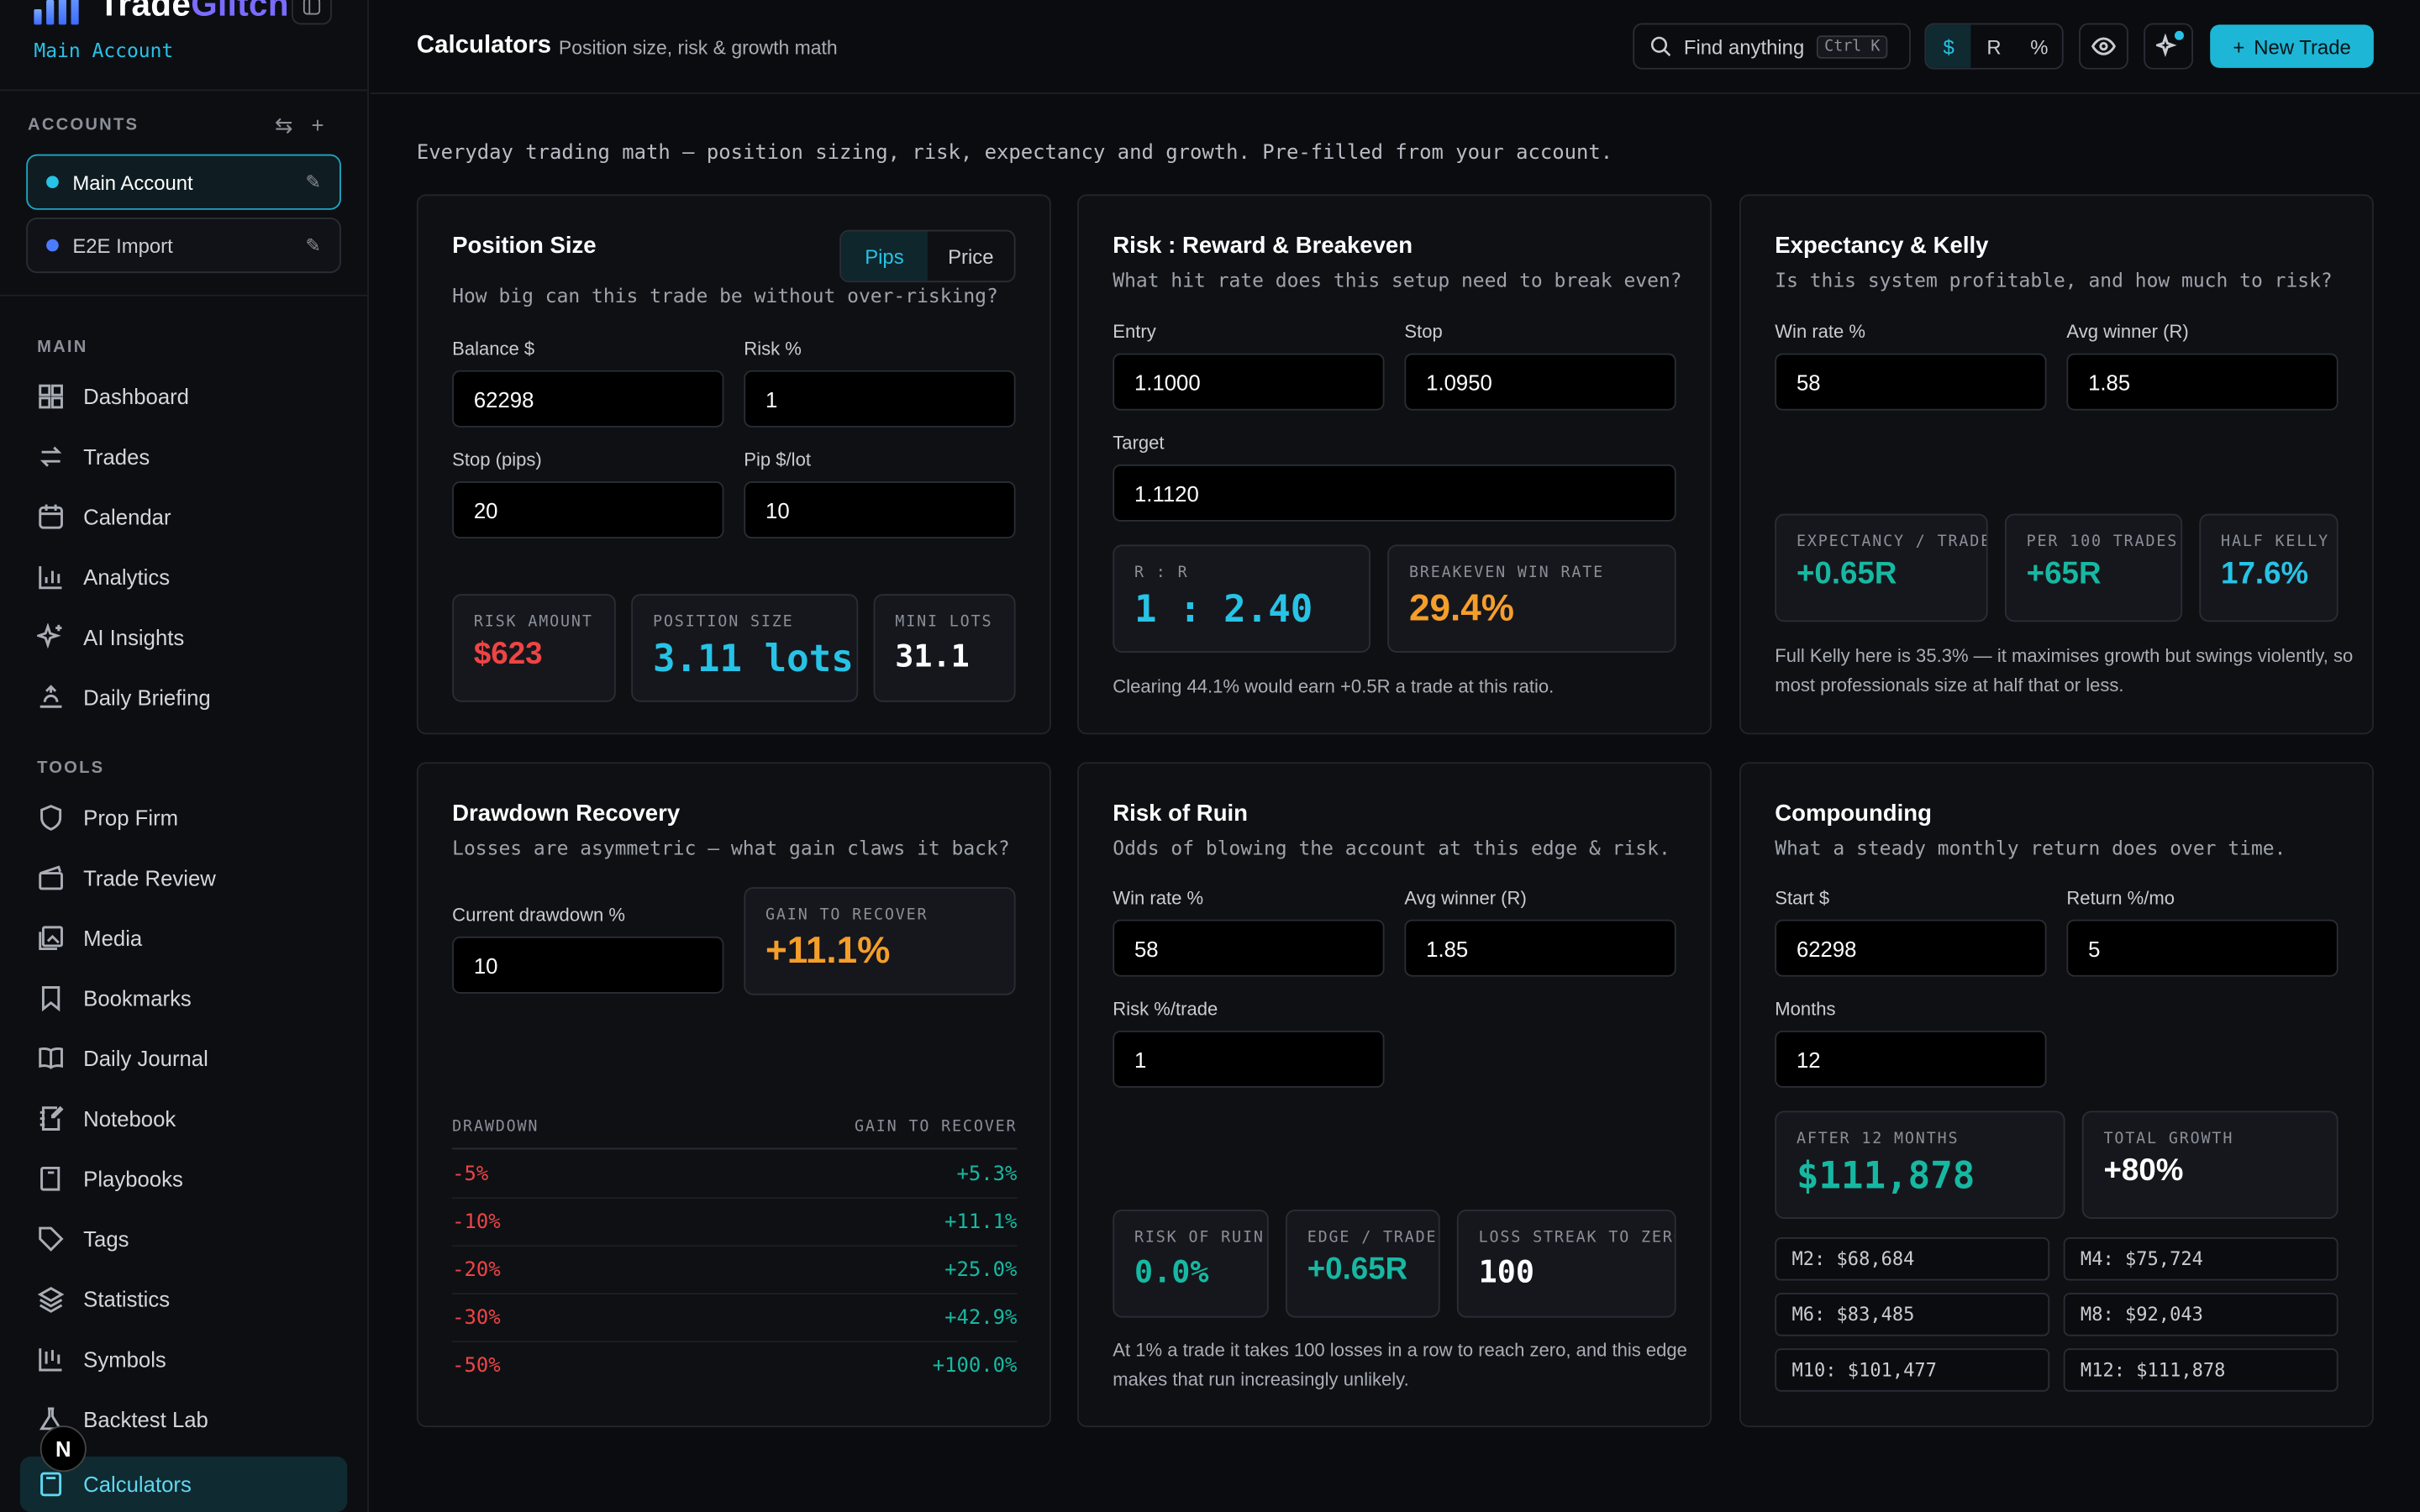 This screenshot has height=1512, width=2420. What do you see at coordinates (2292, 46) in the screenshot?
I see `new-trade-button: + New Trade` at bounding box center [2292, 46].